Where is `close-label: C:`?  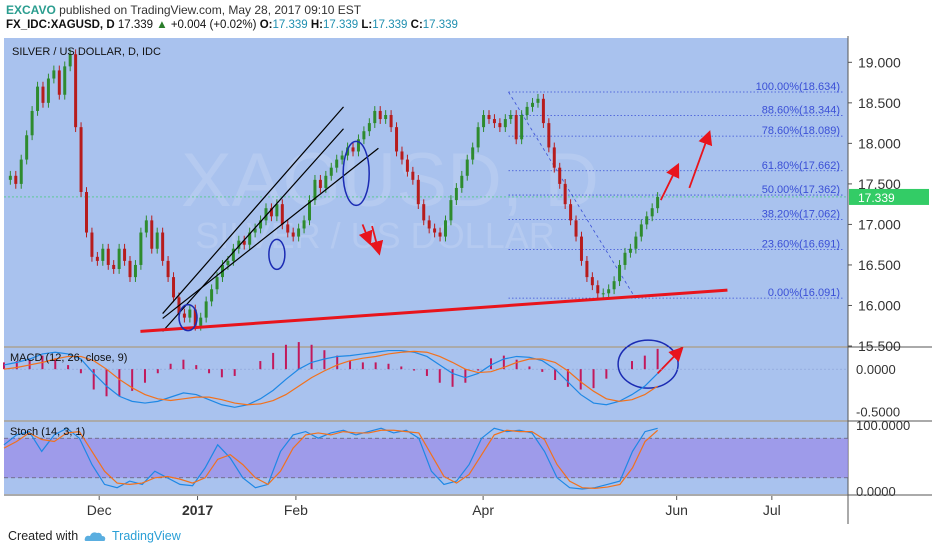 close-label: C: is located at coordinates (416, 25).